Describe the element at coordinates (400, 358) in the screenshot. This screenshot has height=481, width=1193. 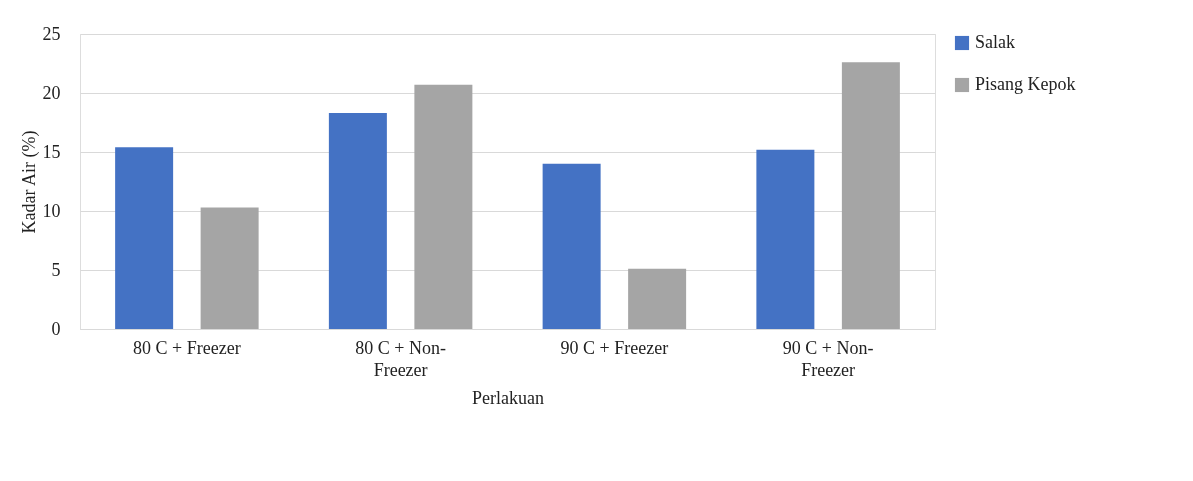
I see `x-tick-label: 80 C + Non-Freezer` at that location.